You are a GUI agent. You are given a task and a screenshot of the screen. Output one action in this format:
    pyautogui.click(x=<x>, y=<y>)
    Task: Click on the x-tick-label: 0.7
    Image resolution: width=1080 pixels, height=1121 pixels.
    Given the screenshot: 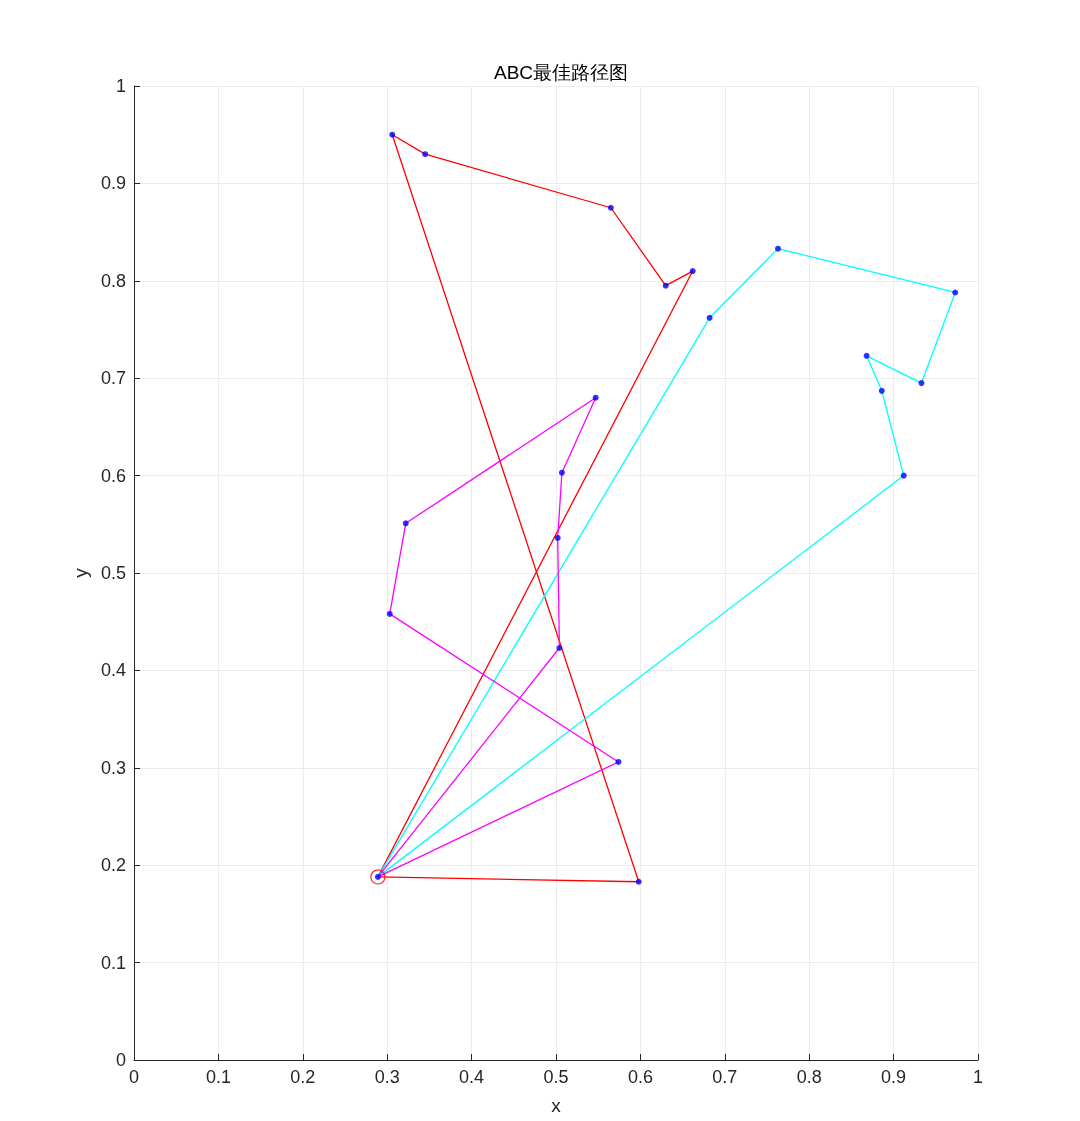 What is the action you would take?
    pyautogui.click(x=725, y=1077)
    